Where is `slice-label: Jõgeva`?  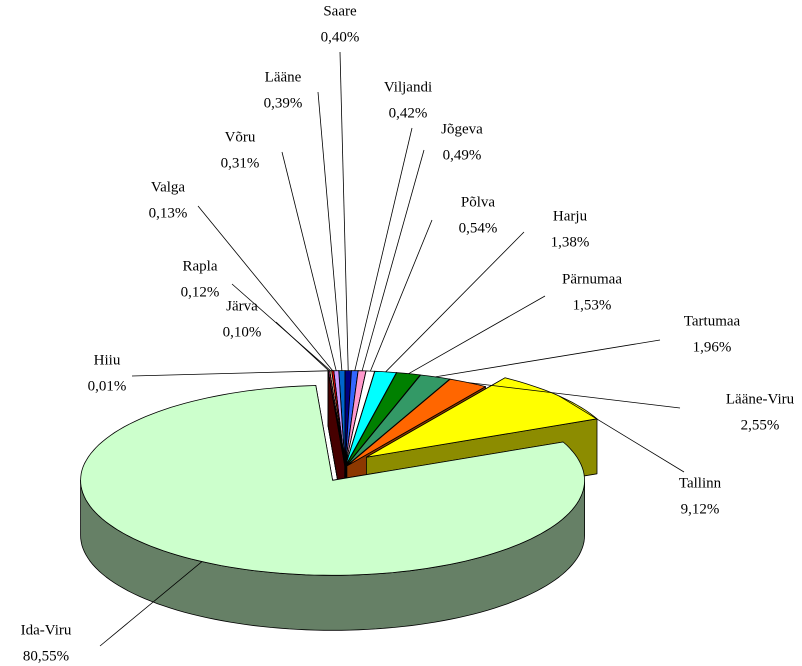
slice-label: Jõgeva is located at coordinates (462, 129).